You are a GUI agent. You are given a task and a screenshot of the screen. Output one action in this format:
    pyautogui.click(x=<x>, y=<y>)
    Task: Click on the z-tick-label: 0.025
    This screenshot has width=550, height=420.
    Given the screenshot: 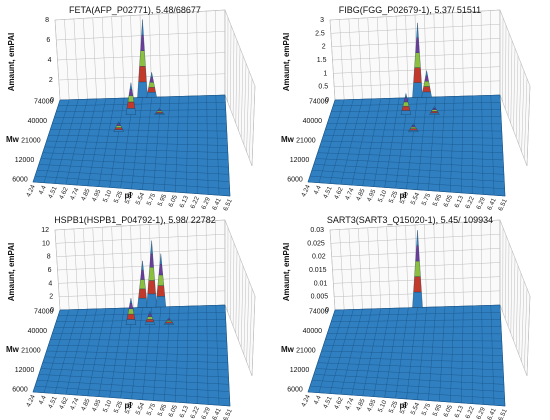 What is the action you would take?
    pyautogui.click(x=316, y=243)
    